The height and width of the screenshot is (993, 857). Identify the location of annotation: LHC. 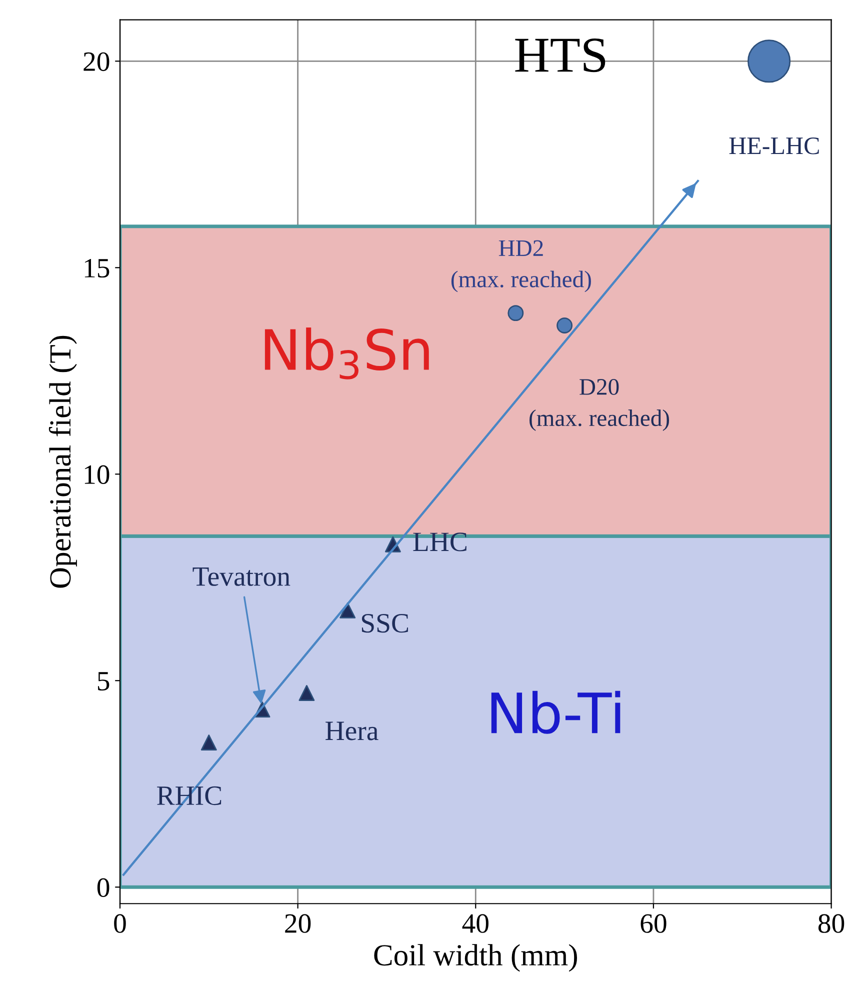
(439, 542).